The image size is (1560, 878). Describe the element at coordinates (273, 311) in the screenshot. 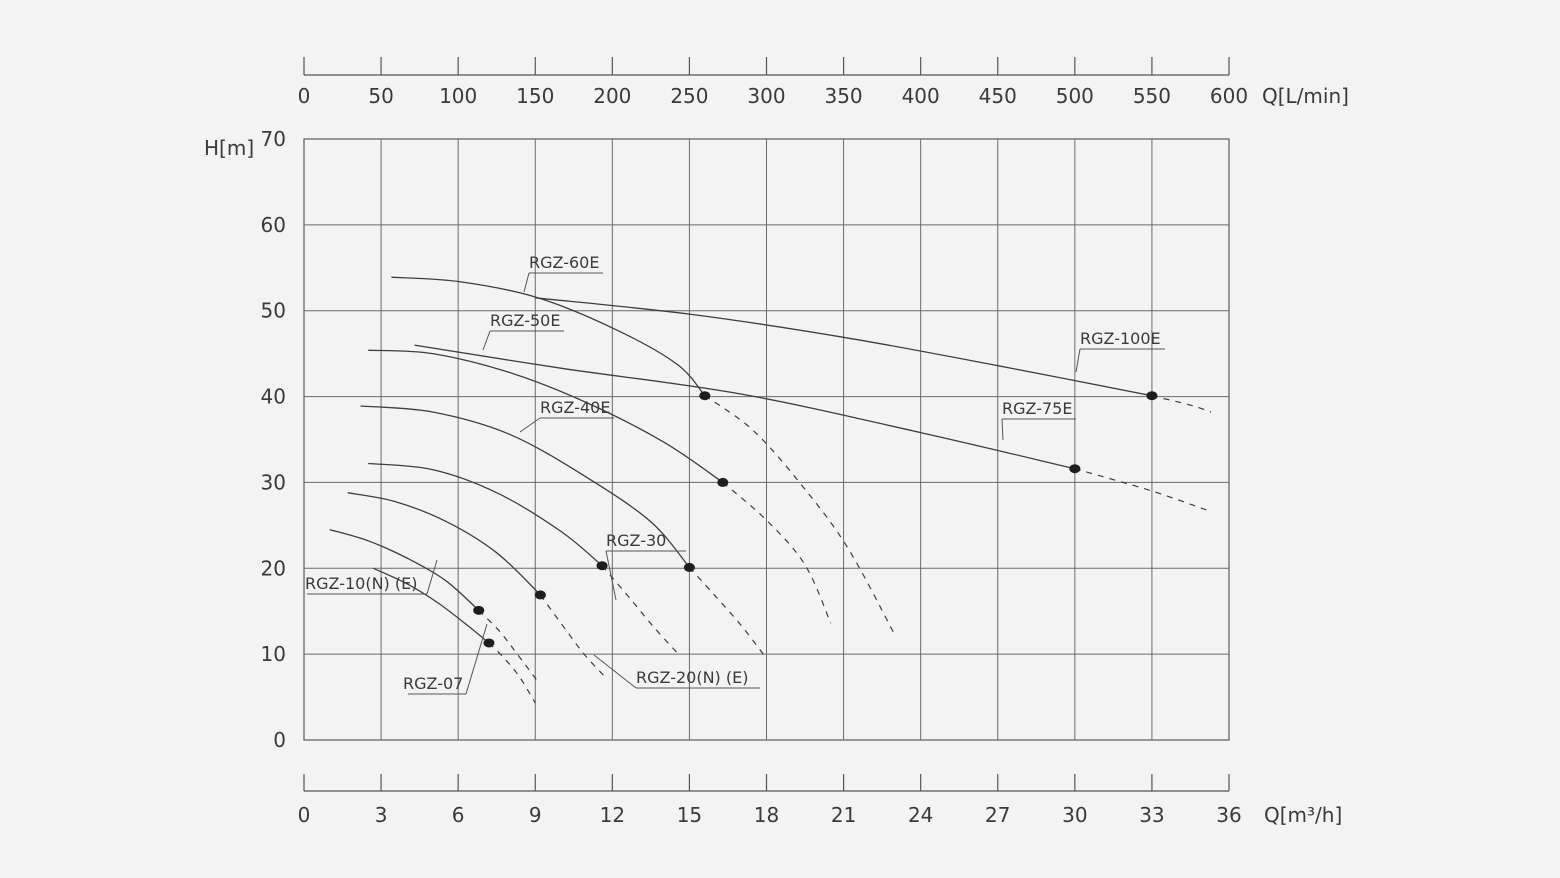

I see `y-tick-label: 50` at that location.